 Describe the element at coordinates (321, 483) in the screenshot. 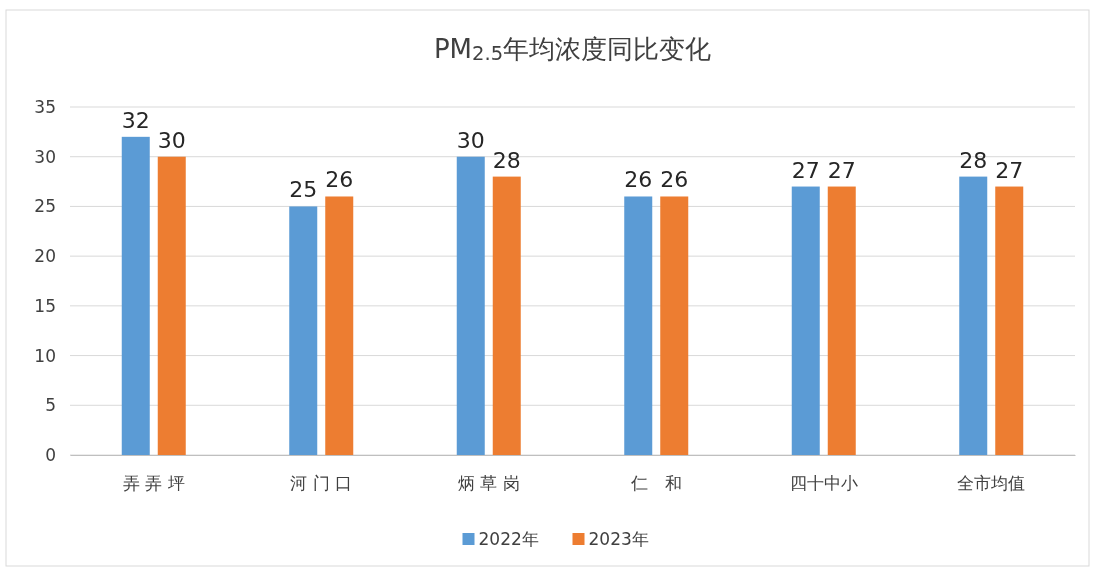

I see `x-tick-label: 河 门 口` at that location.